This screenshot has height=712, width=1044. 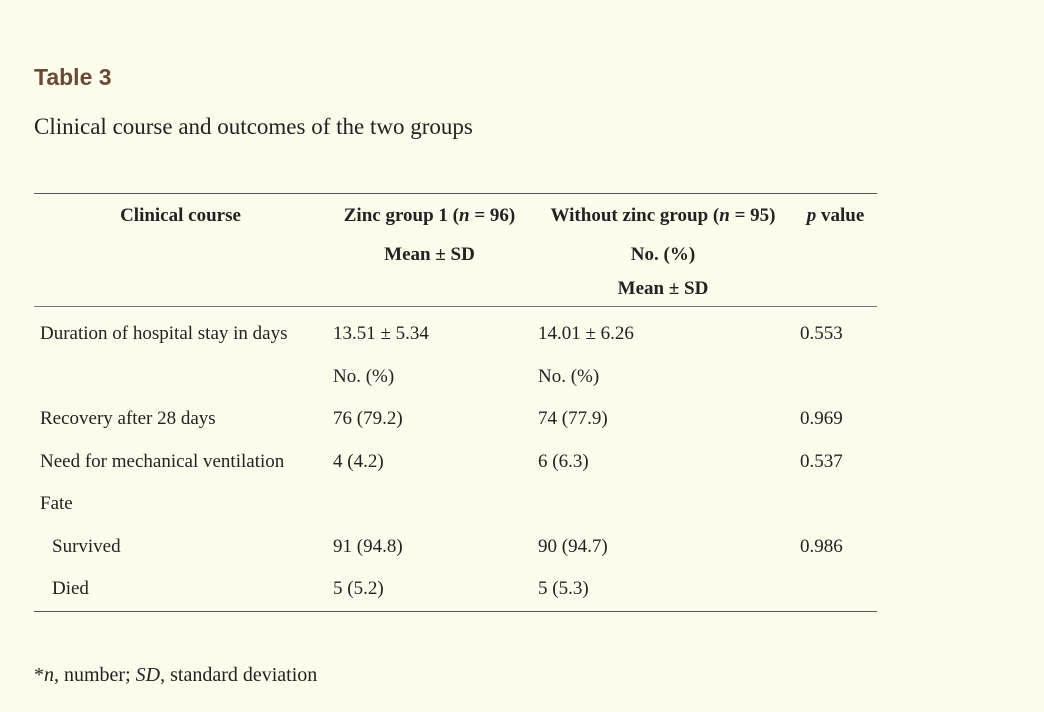 I want to click on table-row: No. (%) No. (%), so click(x=455, y=377).